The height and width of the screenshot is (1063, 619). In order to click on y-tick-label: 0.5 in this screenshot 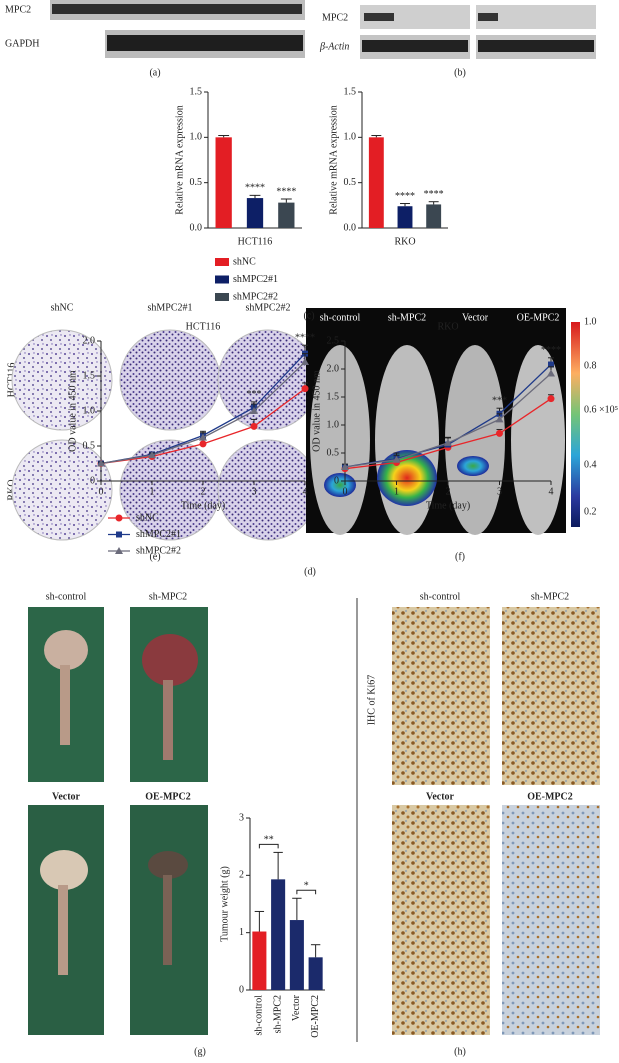, I will do `click(196, 182)`.